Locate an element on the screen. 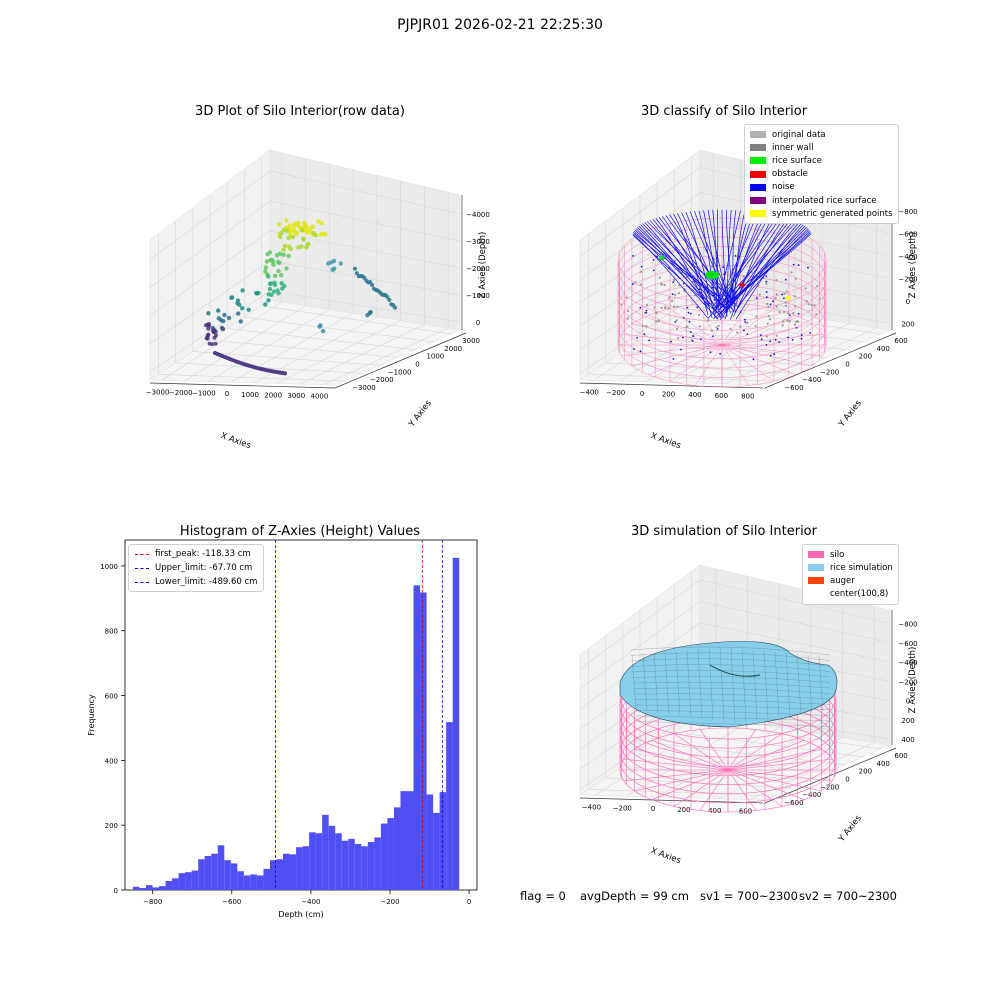 This screenshot has height=1000, width=1000. legend-swatch is located at coordinates (758, 148).